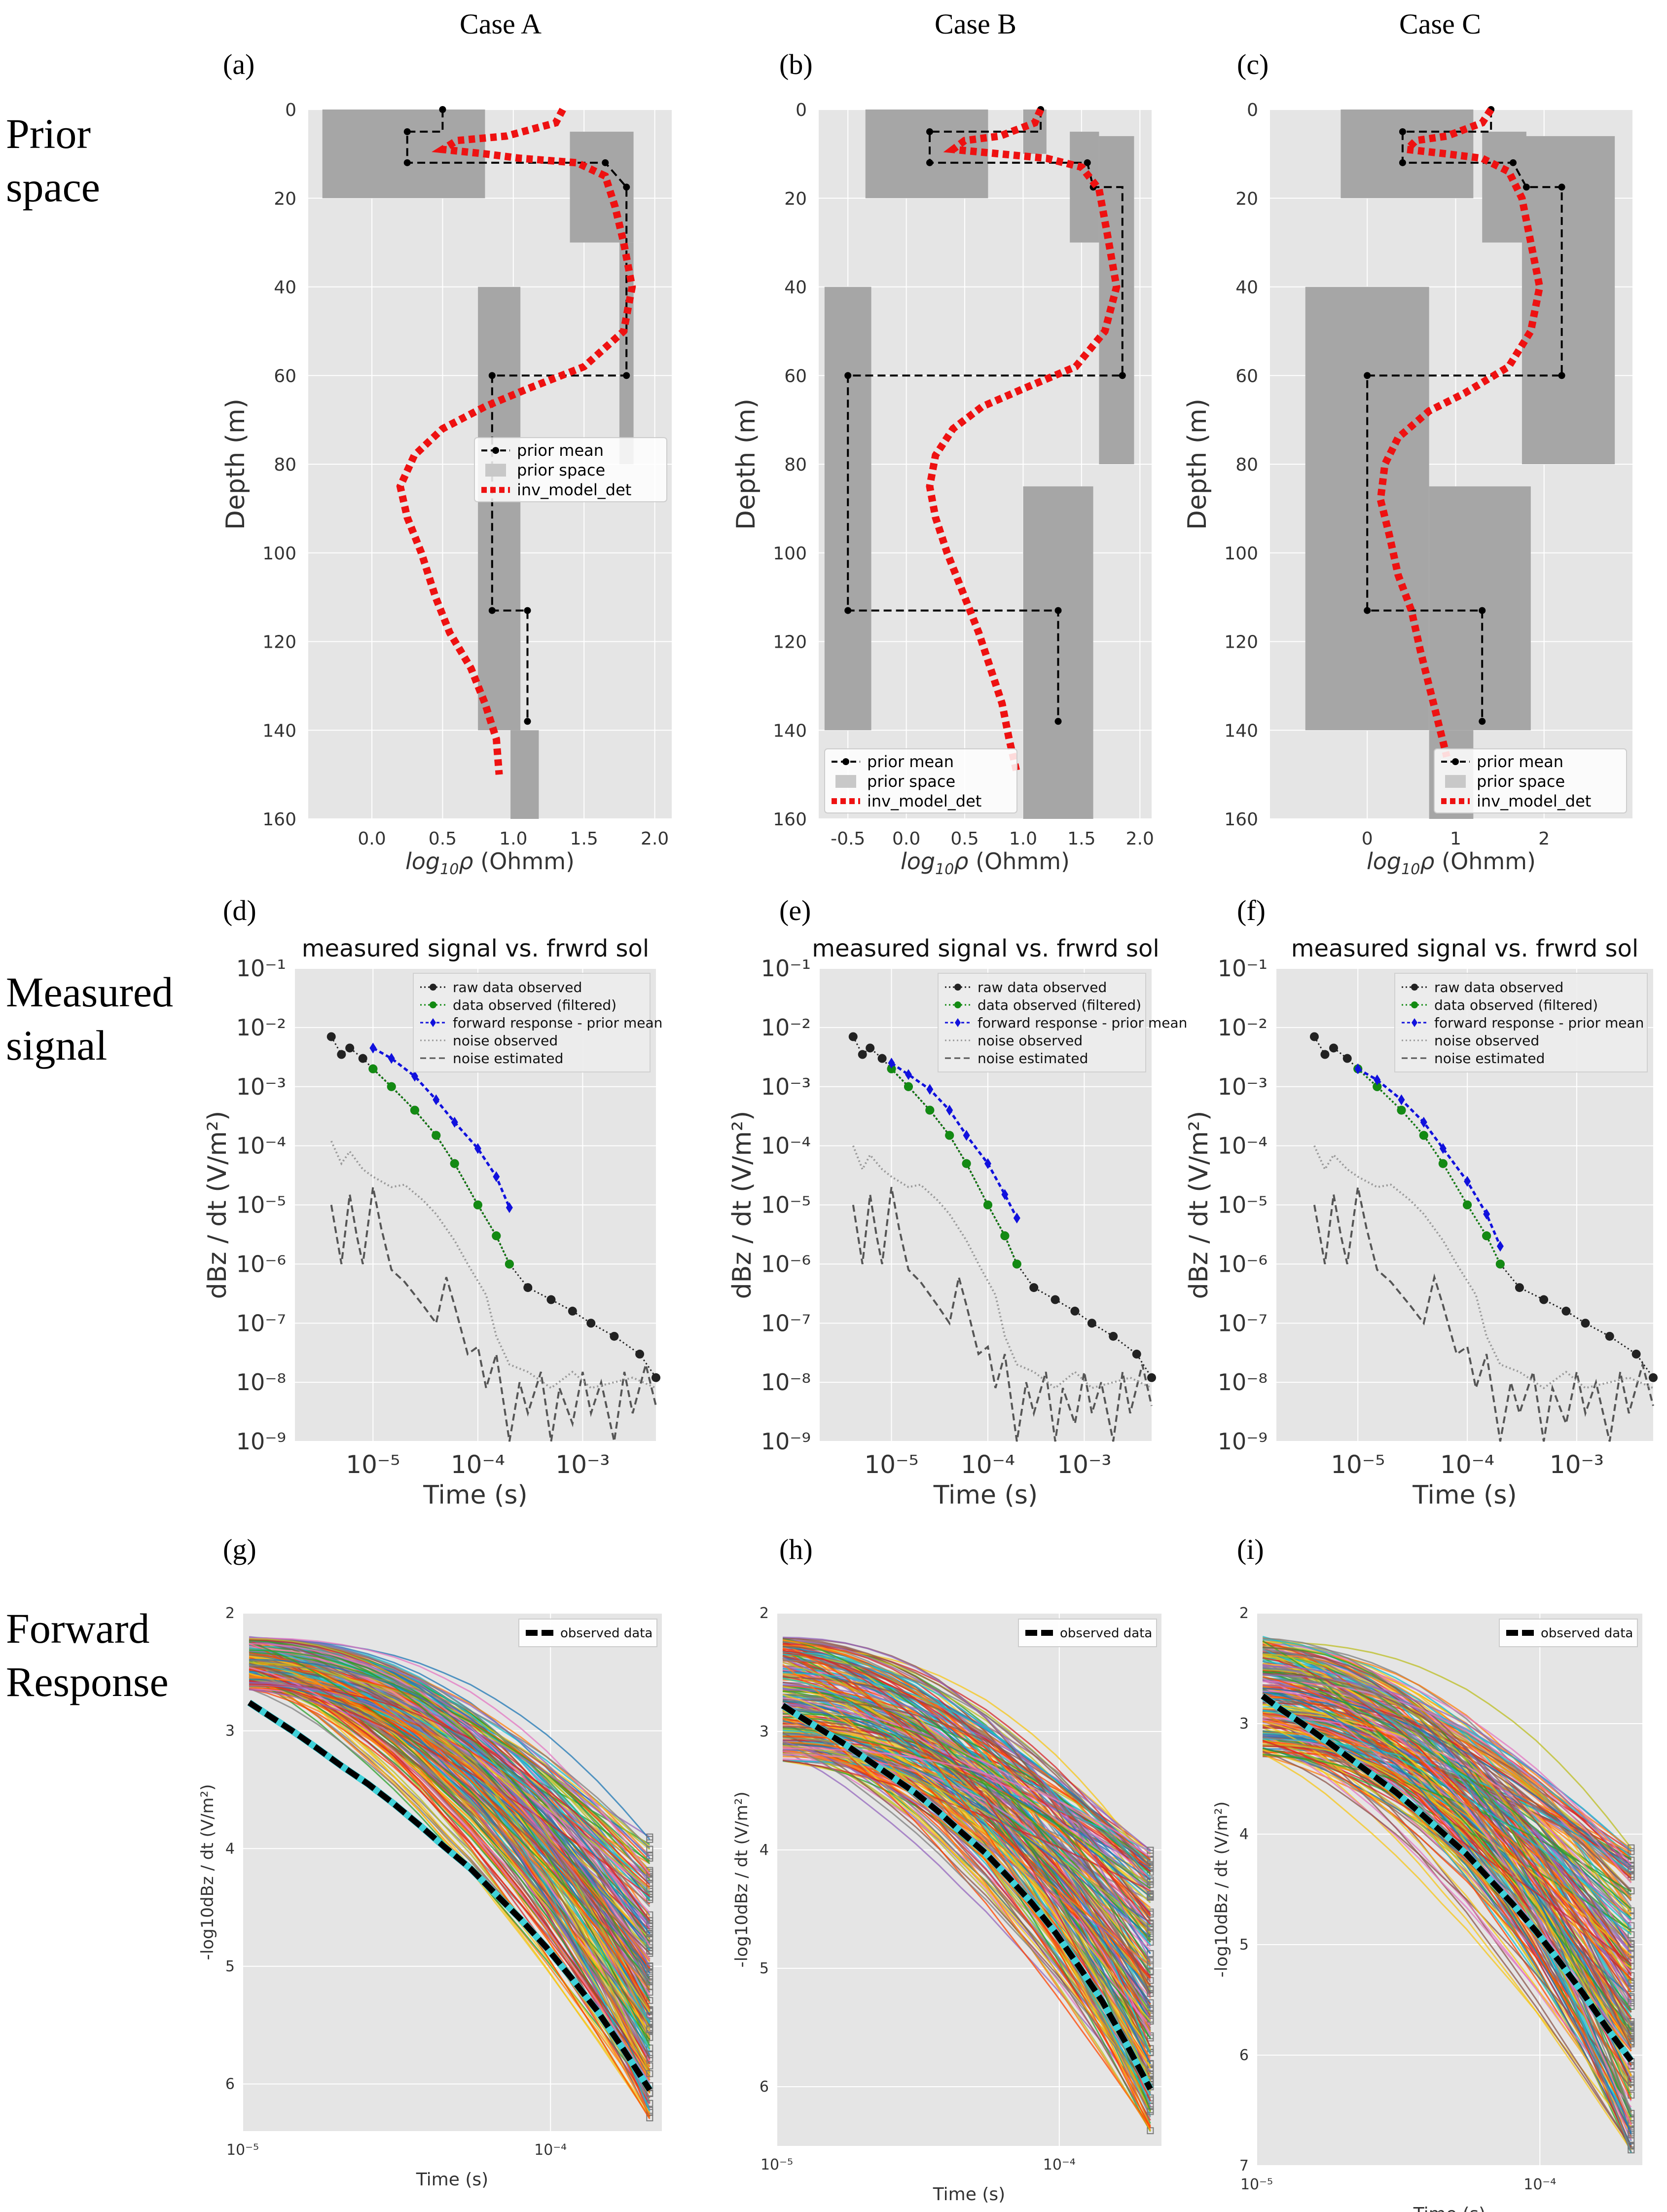  What do you see at coordinates (764, 1968) in the screenshot?
I see `y-tick-label: 5` at bounding box center [764, 1968].